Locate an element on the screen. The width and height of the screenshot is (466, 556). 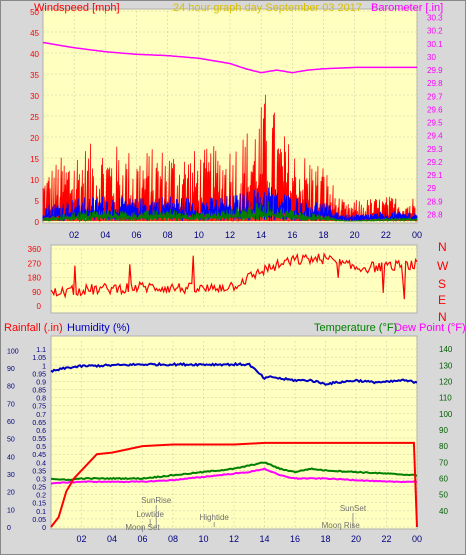
compass-s: S is located at coordinates (442, 284).